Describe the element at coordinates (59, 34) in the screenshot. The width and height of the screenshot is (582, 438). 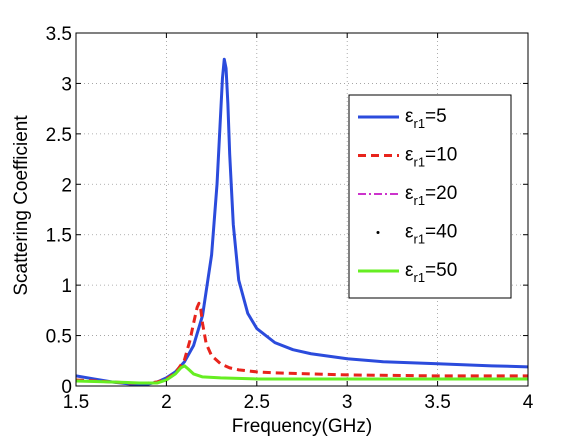
I see `y-tick-label: 3.5` at that location.